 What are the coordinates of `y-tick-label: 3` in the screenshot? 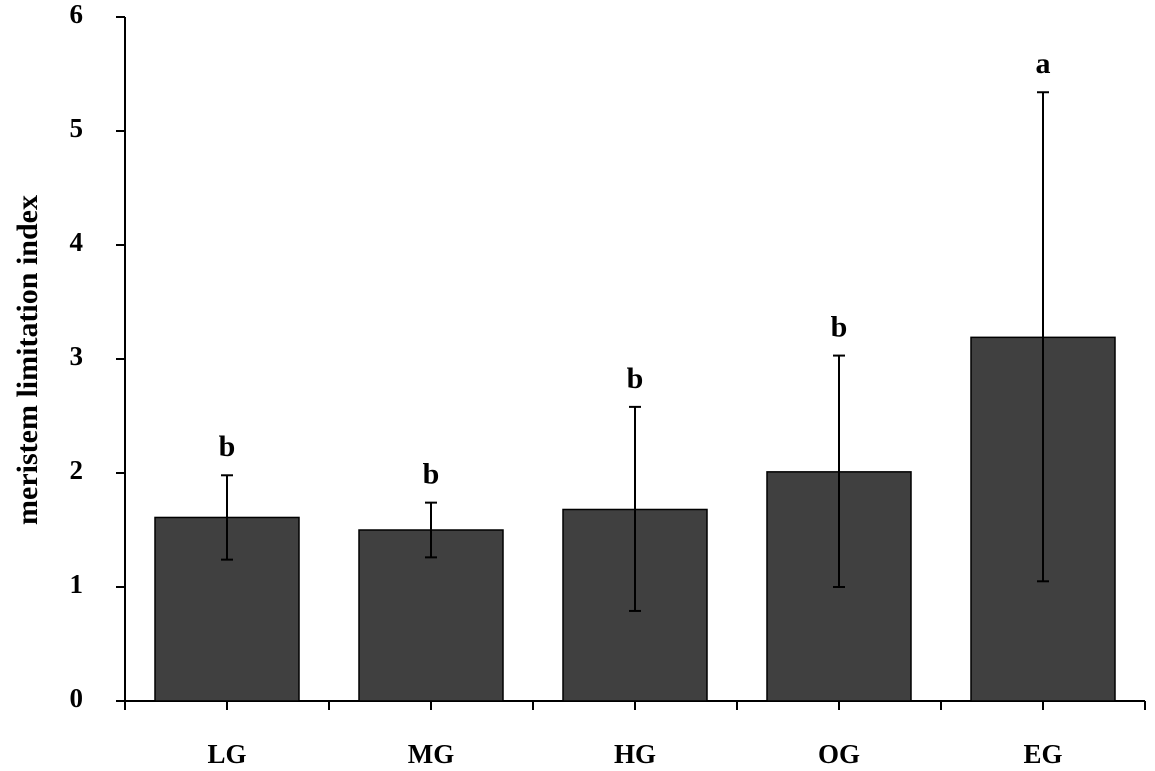 It's located at (77, 356).